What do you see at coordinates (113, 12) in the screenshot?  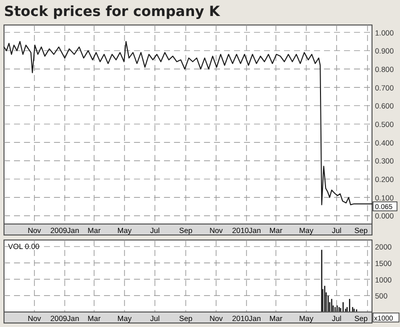 I see `chart-title: Stock prices for company K` at bounding box center [113, 12].